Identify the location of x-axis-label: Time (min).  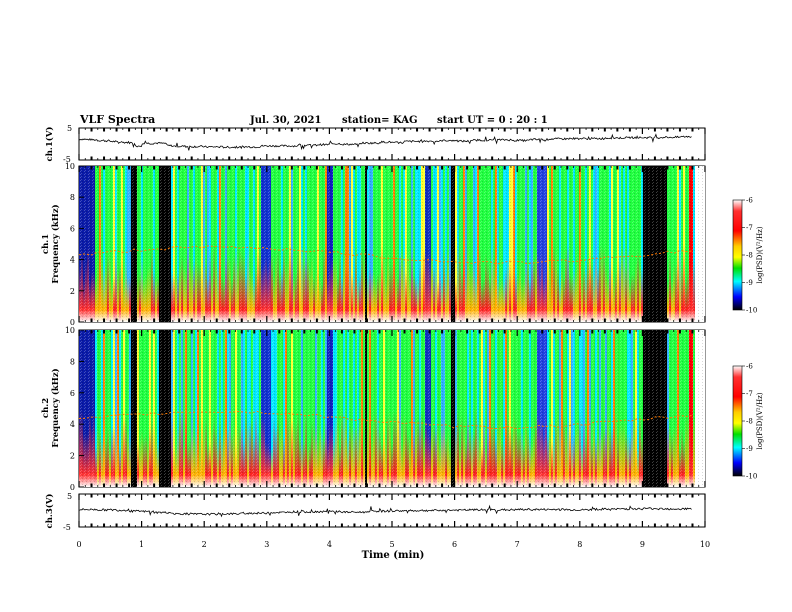
(393, 555).